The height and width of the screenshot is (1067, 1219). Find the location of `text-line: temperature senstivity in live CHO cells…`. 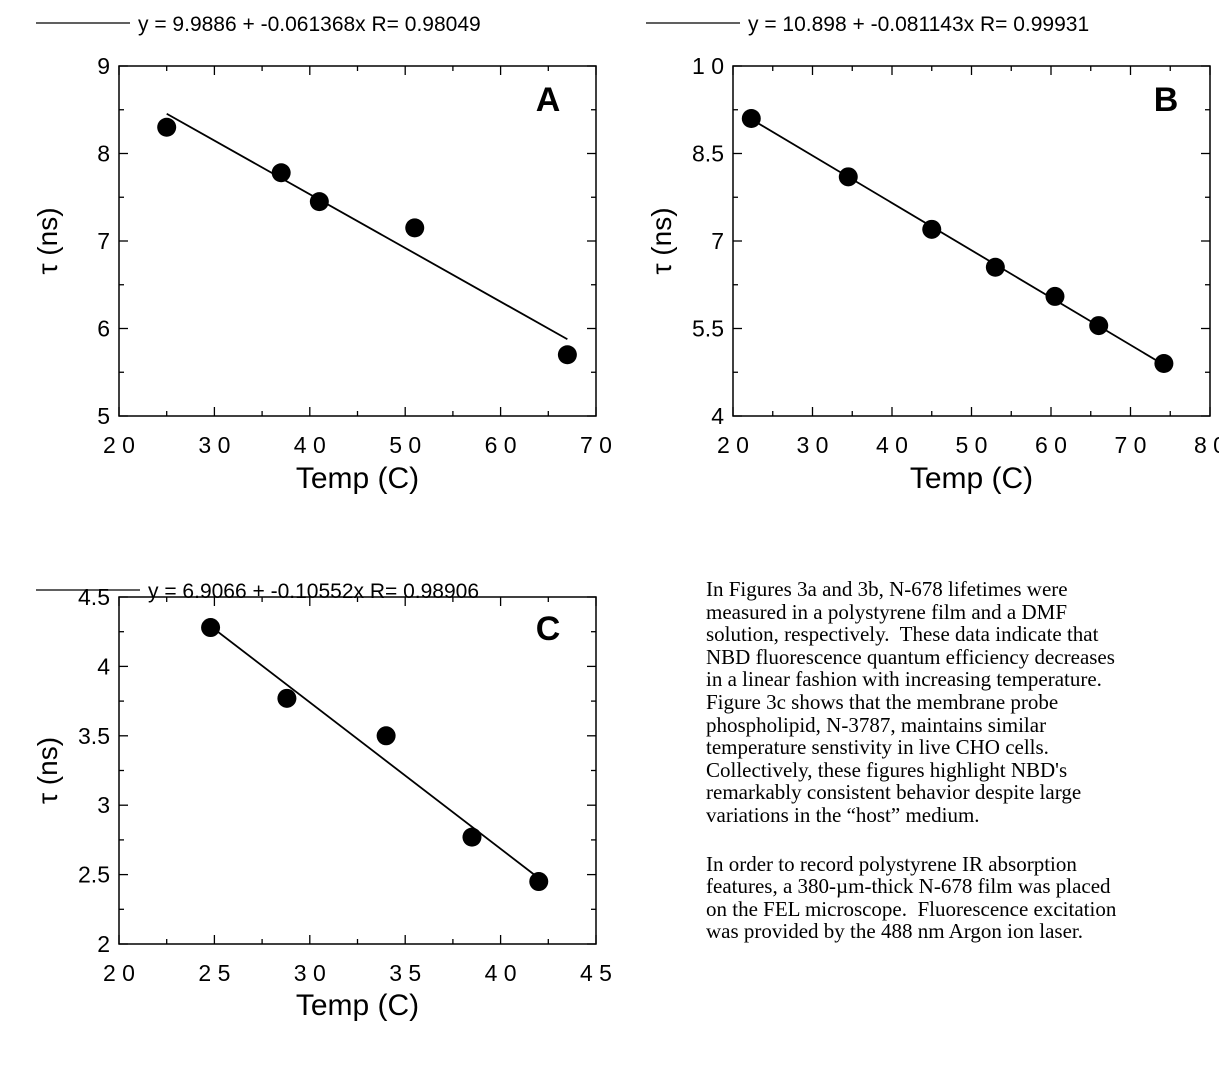

text-line: temperature senstivity in live CHO cells… is located at coordinates (877, 747).